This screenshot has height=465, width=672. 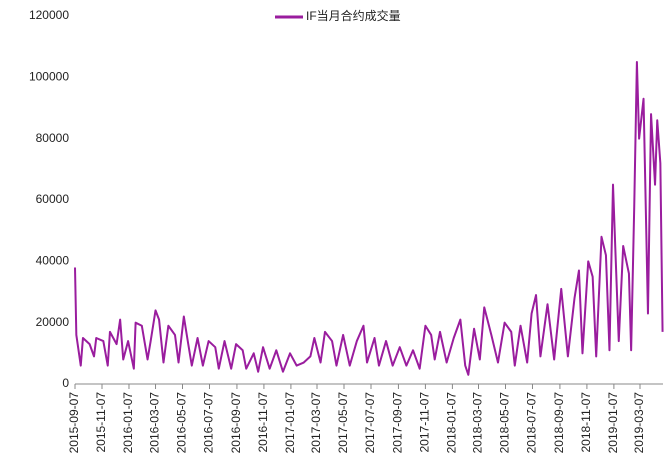 What do you see at coordinates (74, 423) in the screenshot?
I see `x-tick-label: 2015-09-07` at bounding box center [74, 423].